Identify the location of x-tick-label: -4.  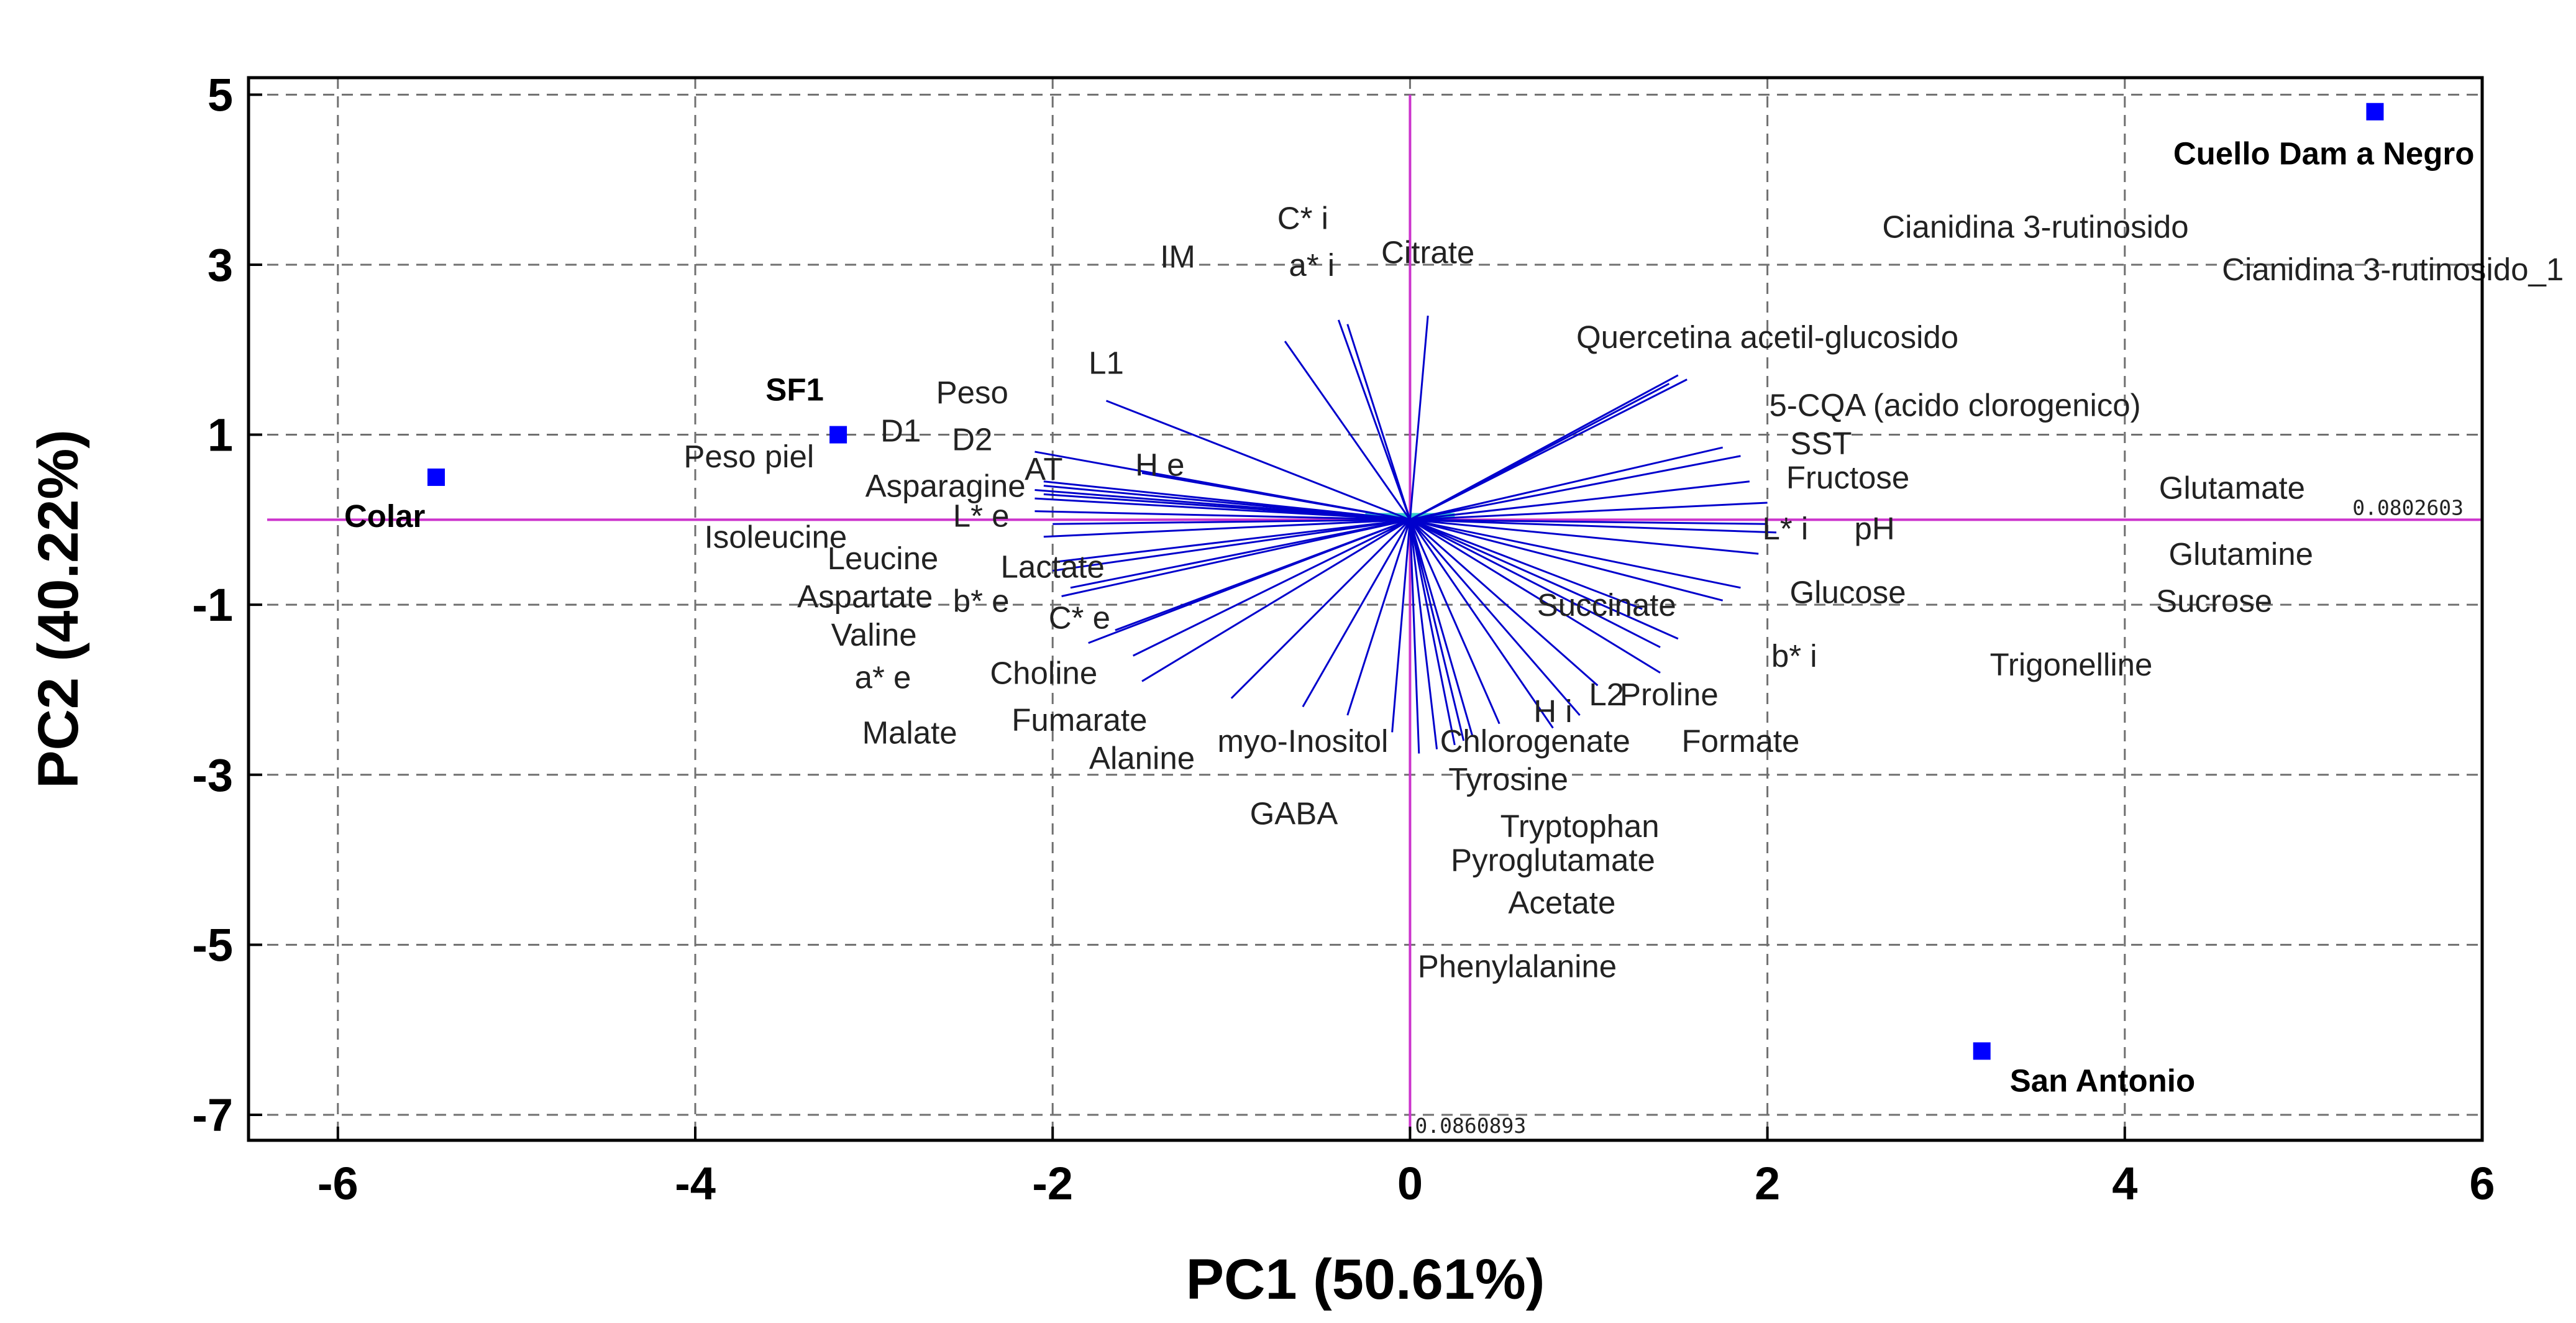
(695, 1183).